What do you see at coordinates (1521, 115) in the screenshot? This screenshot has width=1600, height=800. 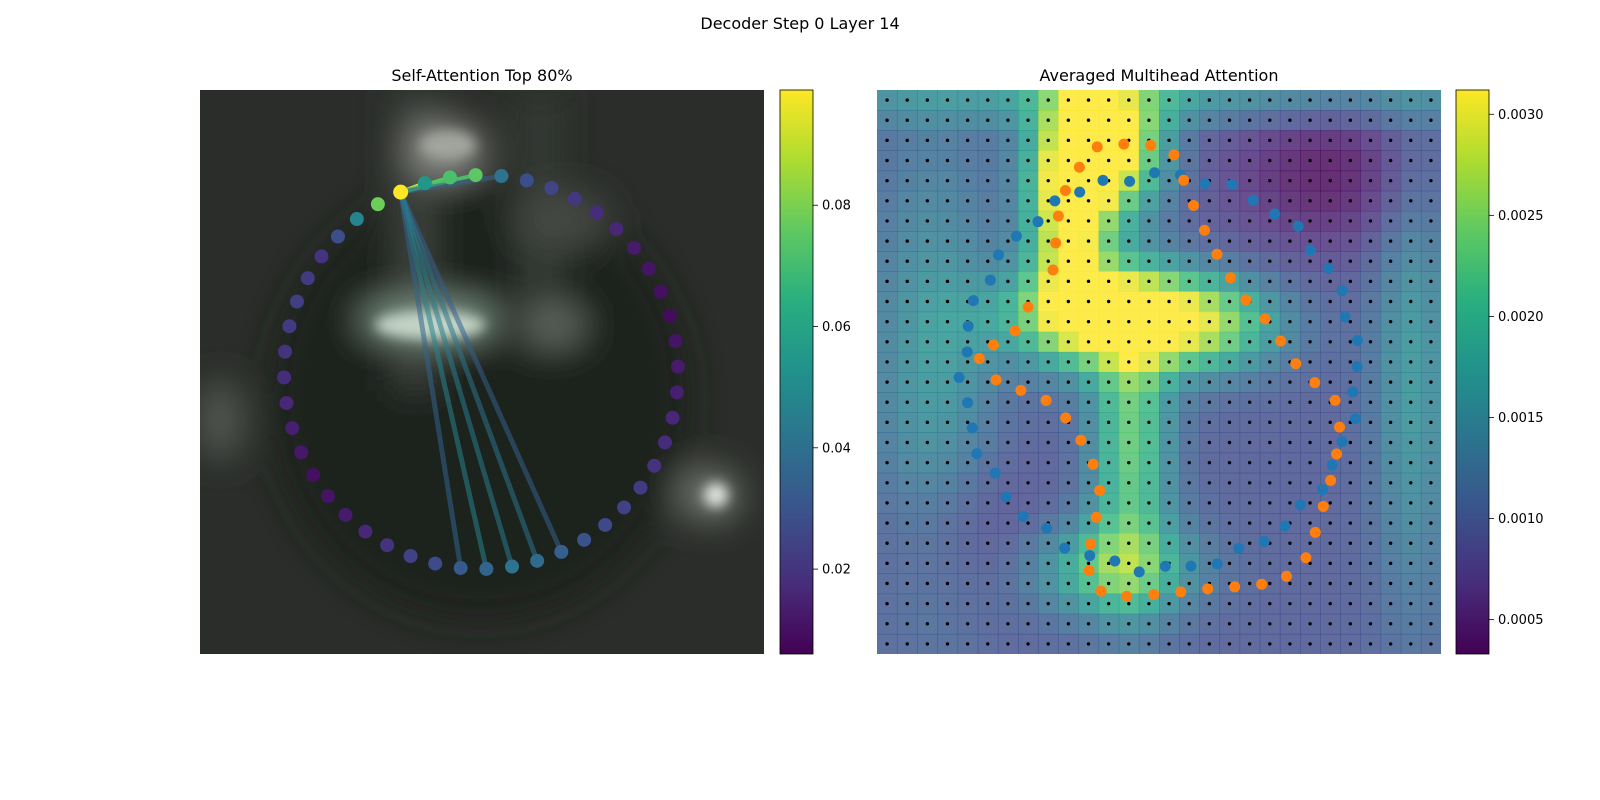 I see `colorbar-tick-label: 0.0030` at bounding box center [1521, 115].